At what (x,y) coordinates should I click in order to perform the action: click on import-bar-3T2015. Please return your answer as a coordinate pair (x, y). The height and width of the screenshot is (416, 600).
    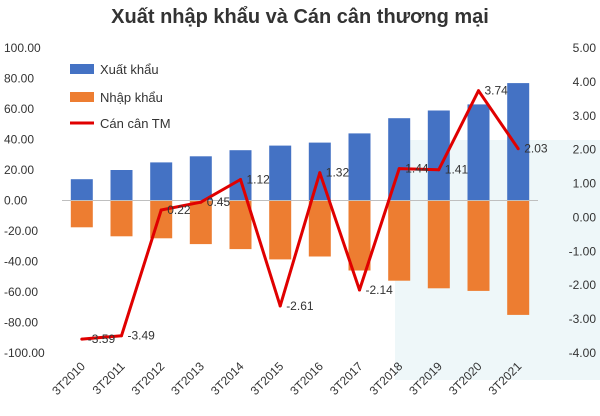
    Looking at the image, I should click on (280, 230).